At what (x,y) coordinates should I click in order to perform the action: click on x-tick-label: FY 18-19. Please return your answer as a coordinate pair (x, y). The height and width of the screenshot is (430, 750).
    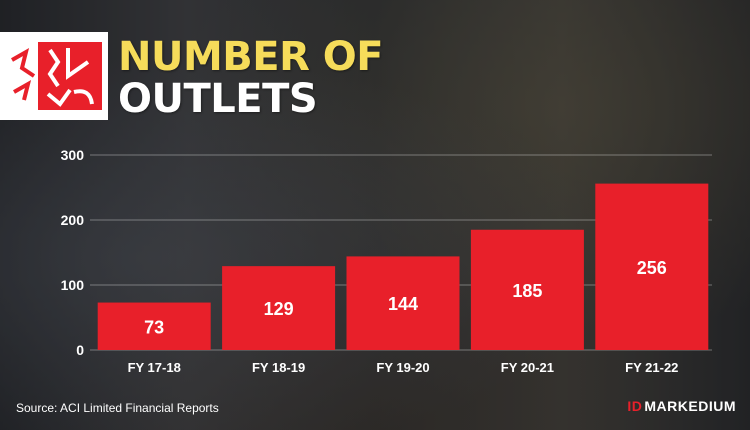
    Looking at the image, I should click on (278, 367).